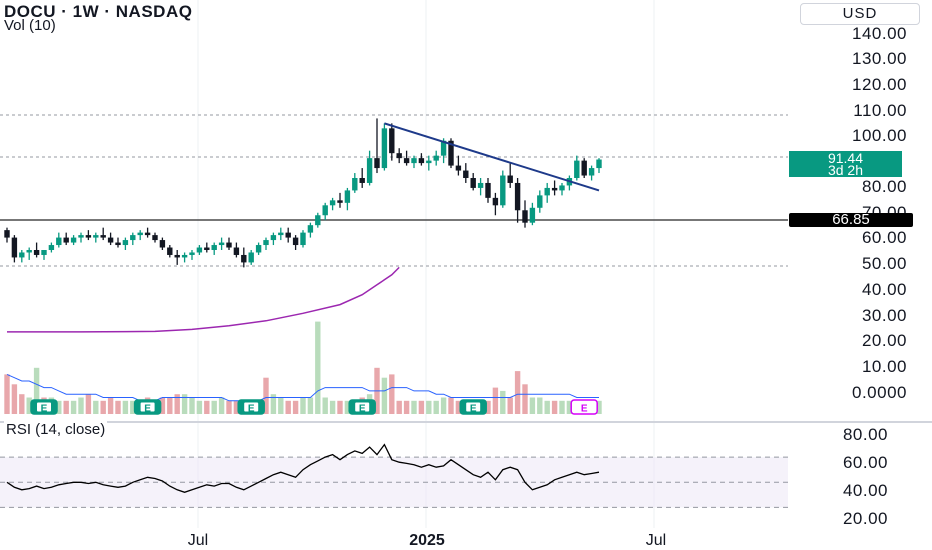  Describe the element at coordinates (879, 58) in the screenshot. I see `price-tick-label: 130.00` at that location.